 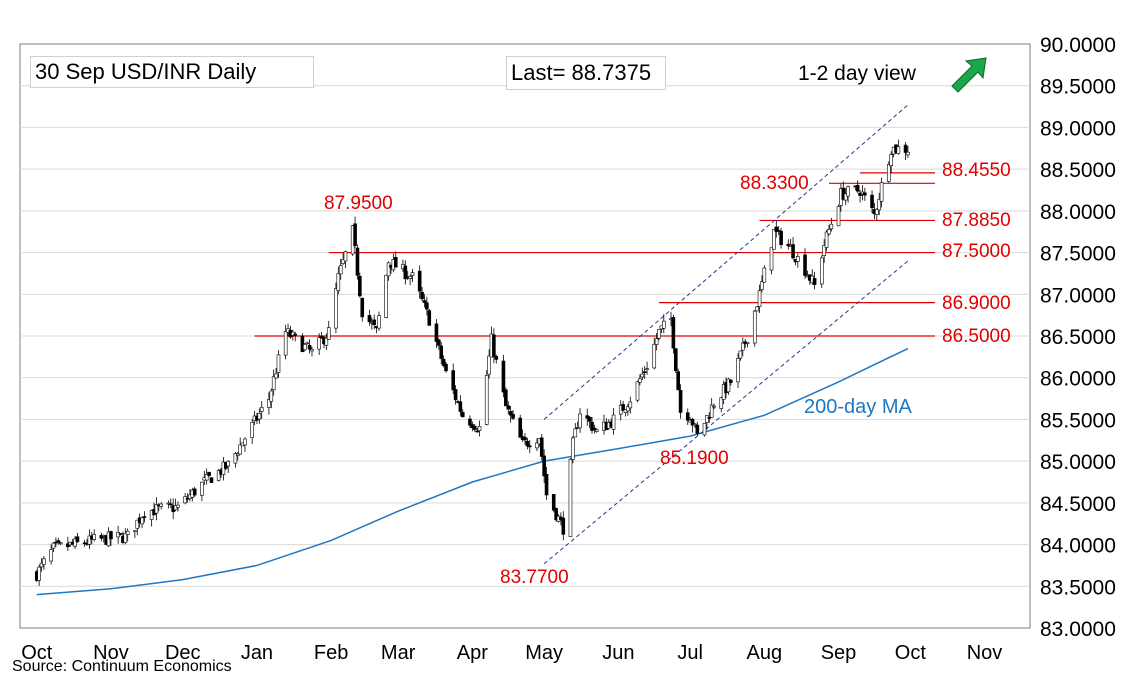 I want to click on x-tick-label: Jul, so click(x=690, y=653).